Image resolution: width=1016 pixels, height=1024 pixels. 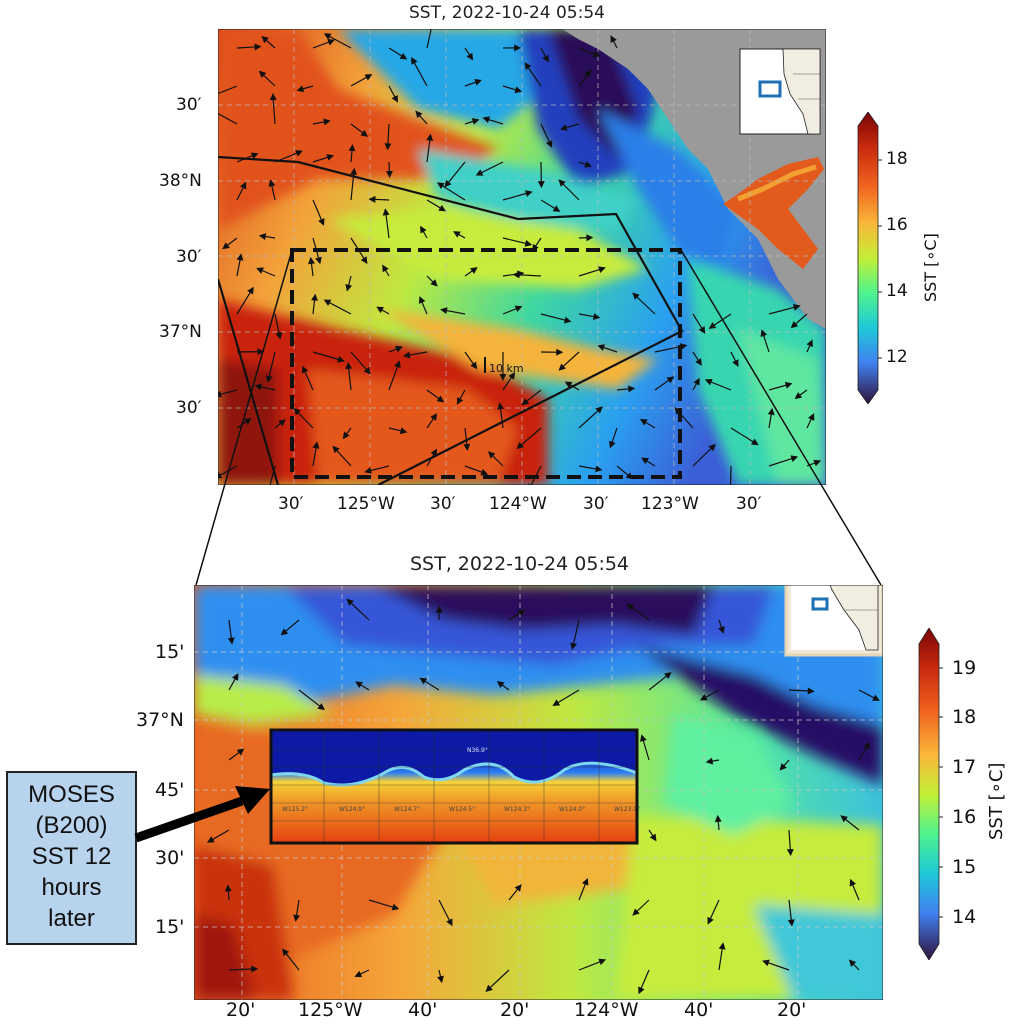 I want to click on top-colorbar-tick: 18, so click(x=897, y=159).